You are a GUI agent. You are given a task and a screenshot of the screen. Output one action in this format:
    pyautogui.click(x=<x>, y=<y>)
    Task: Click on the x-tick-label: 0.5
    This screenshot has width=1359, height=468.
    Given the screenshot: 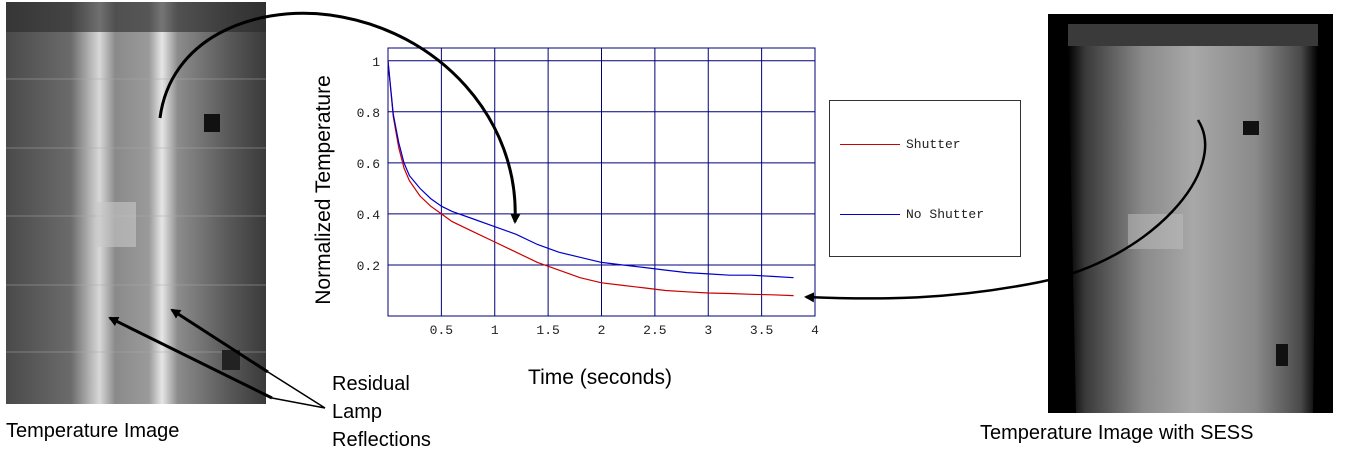 What is the action you would take?
    pyautogui.click(x=441, y=330)
    